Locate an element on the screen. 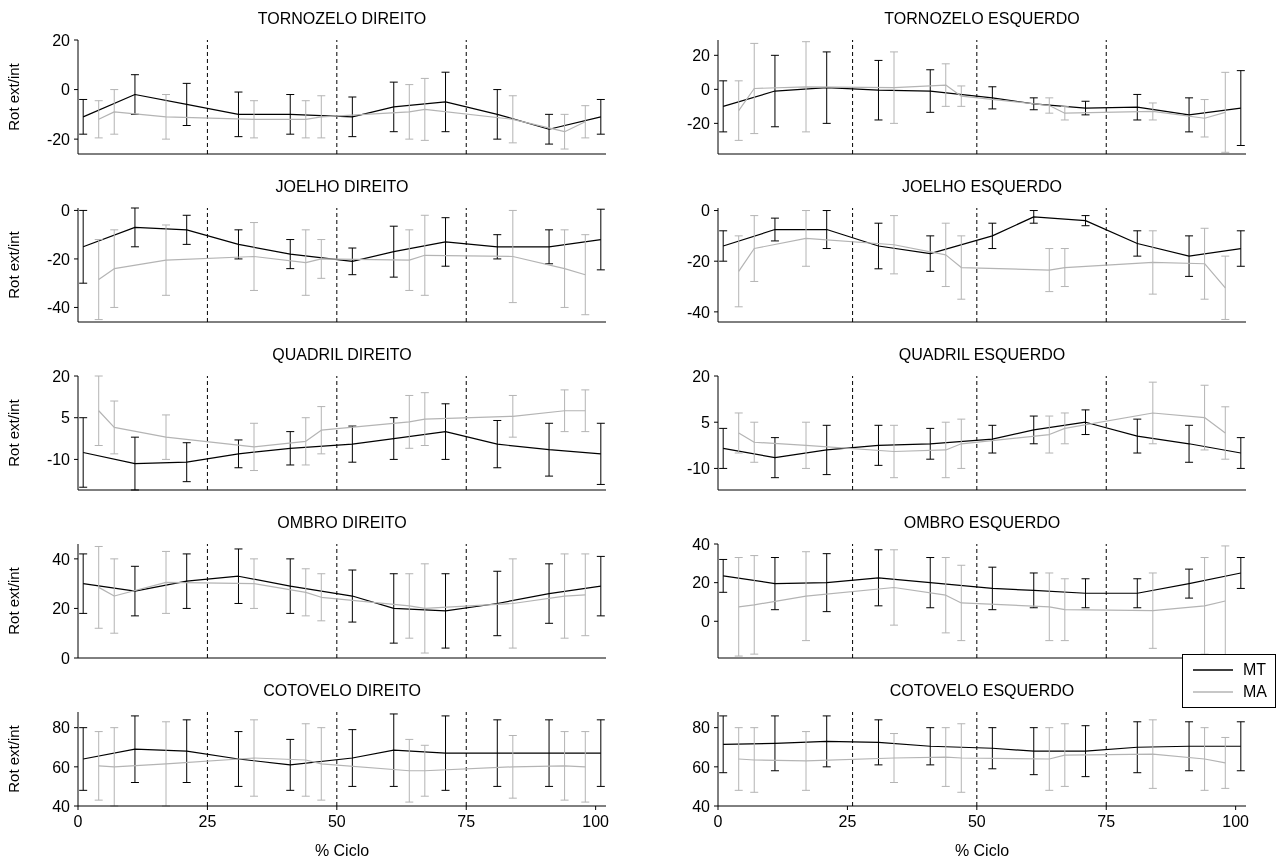  chart-title: TORNOZELO DIREITO is located at coordinates (342, 19).